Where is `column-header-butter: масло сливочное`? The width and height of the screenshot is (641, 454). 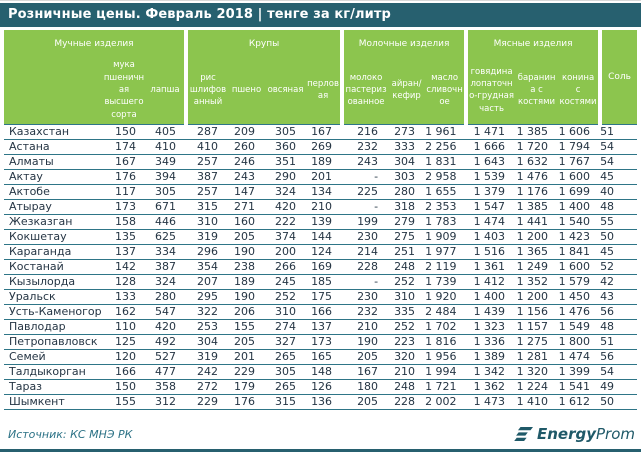 column-header-butter: масло сливочное is located at coordinates (446, 90).